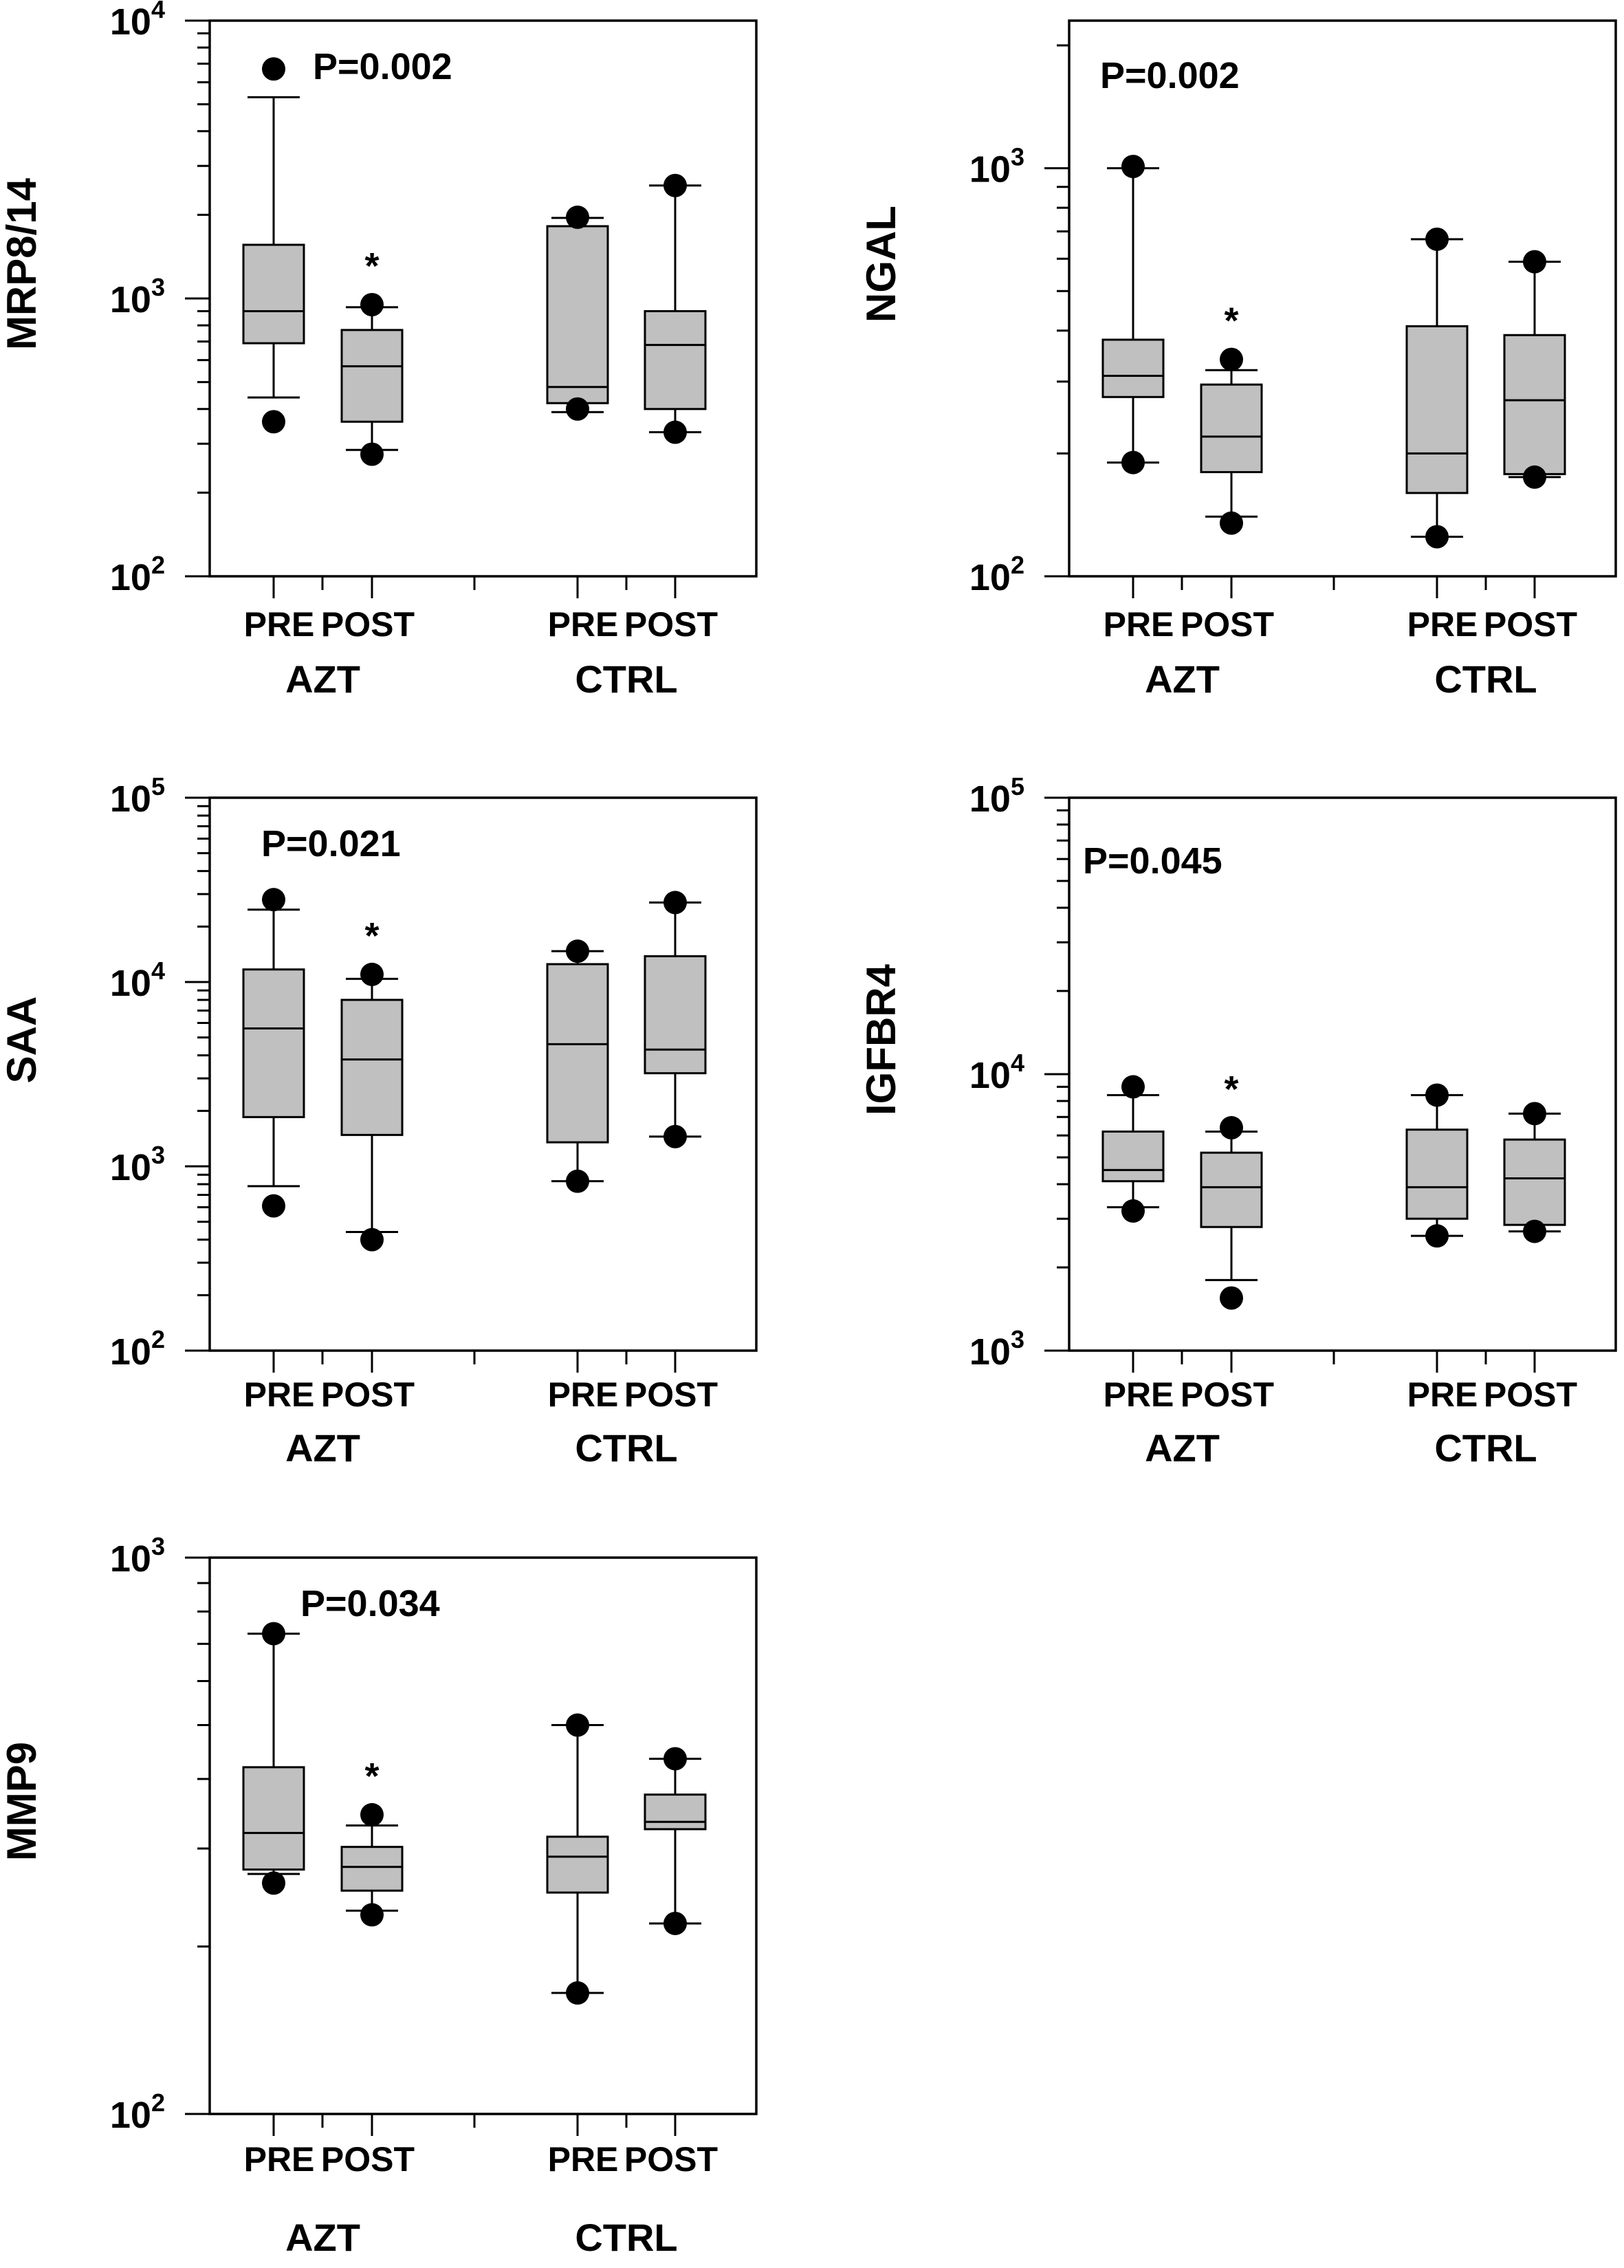  I want to click on p-value-label: P=0.021, so click(331, 843).